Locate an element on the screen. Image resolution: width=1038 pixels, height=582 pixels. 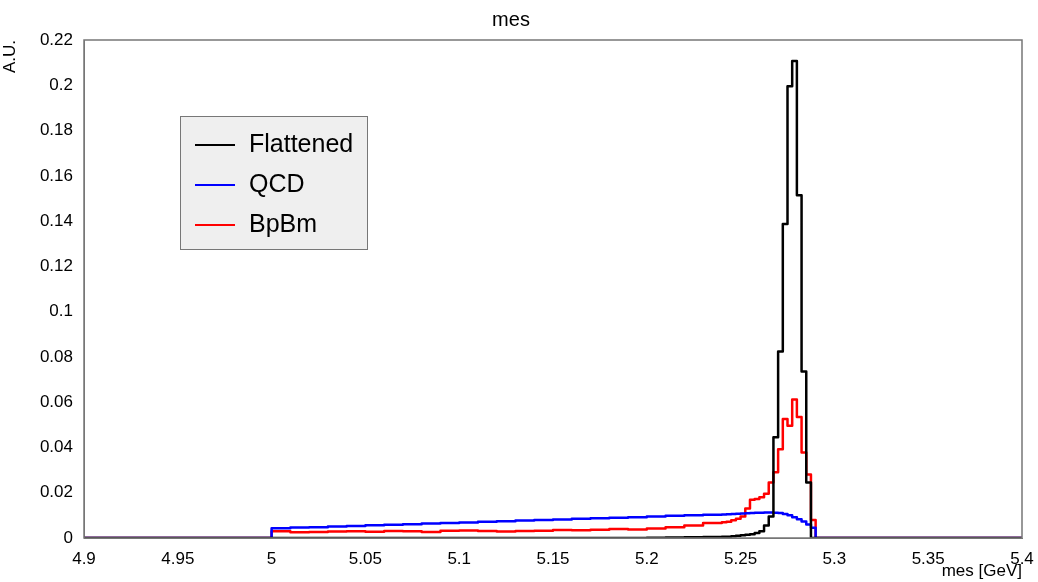
y-tick-label: 0.1 is located at coordinates (61, 311).